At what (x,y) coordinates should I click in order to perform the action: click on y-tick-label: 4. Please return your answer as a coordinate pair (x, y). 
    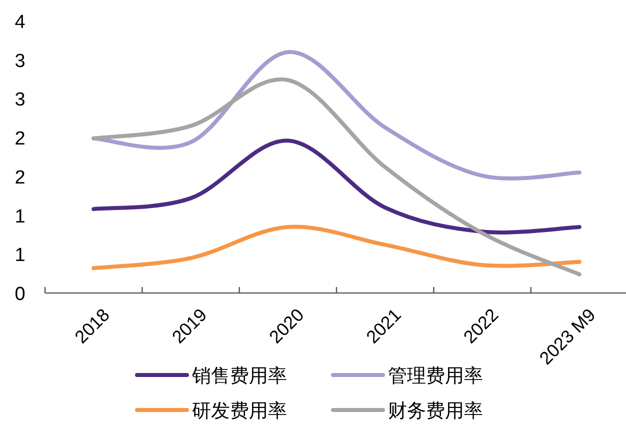
    Looking at the image, I should click on (20, 22).